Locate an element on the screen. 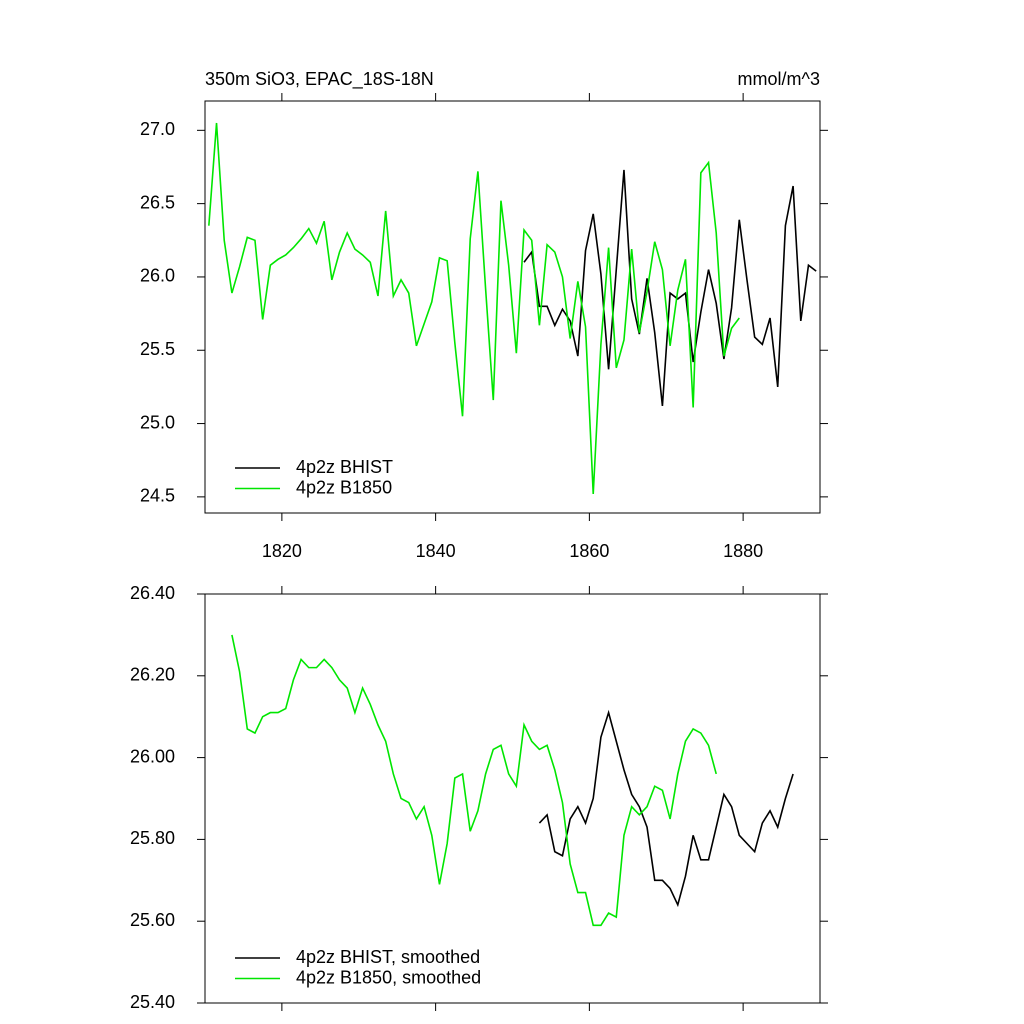  x-tick-label: 1840 is located at coordinates (436, 551).